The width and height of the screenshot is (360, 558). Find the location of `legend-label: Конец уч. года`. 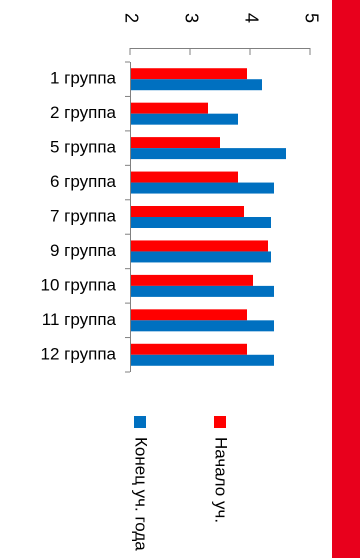

legend-label: Конец уч. года is located at coordinates (141, 494).